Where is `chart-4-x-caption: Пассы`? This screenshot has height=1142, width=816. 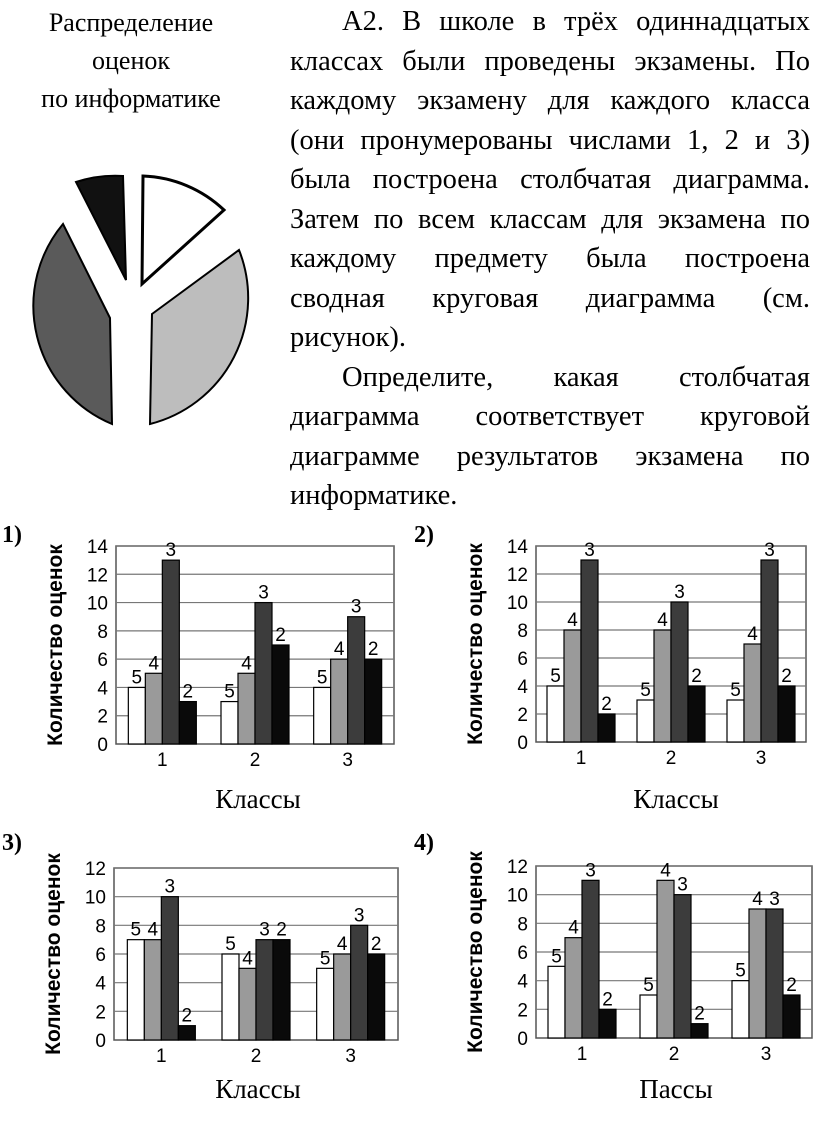 chart-4-x-caption: Пассы is located at coordinates (676, 1089).